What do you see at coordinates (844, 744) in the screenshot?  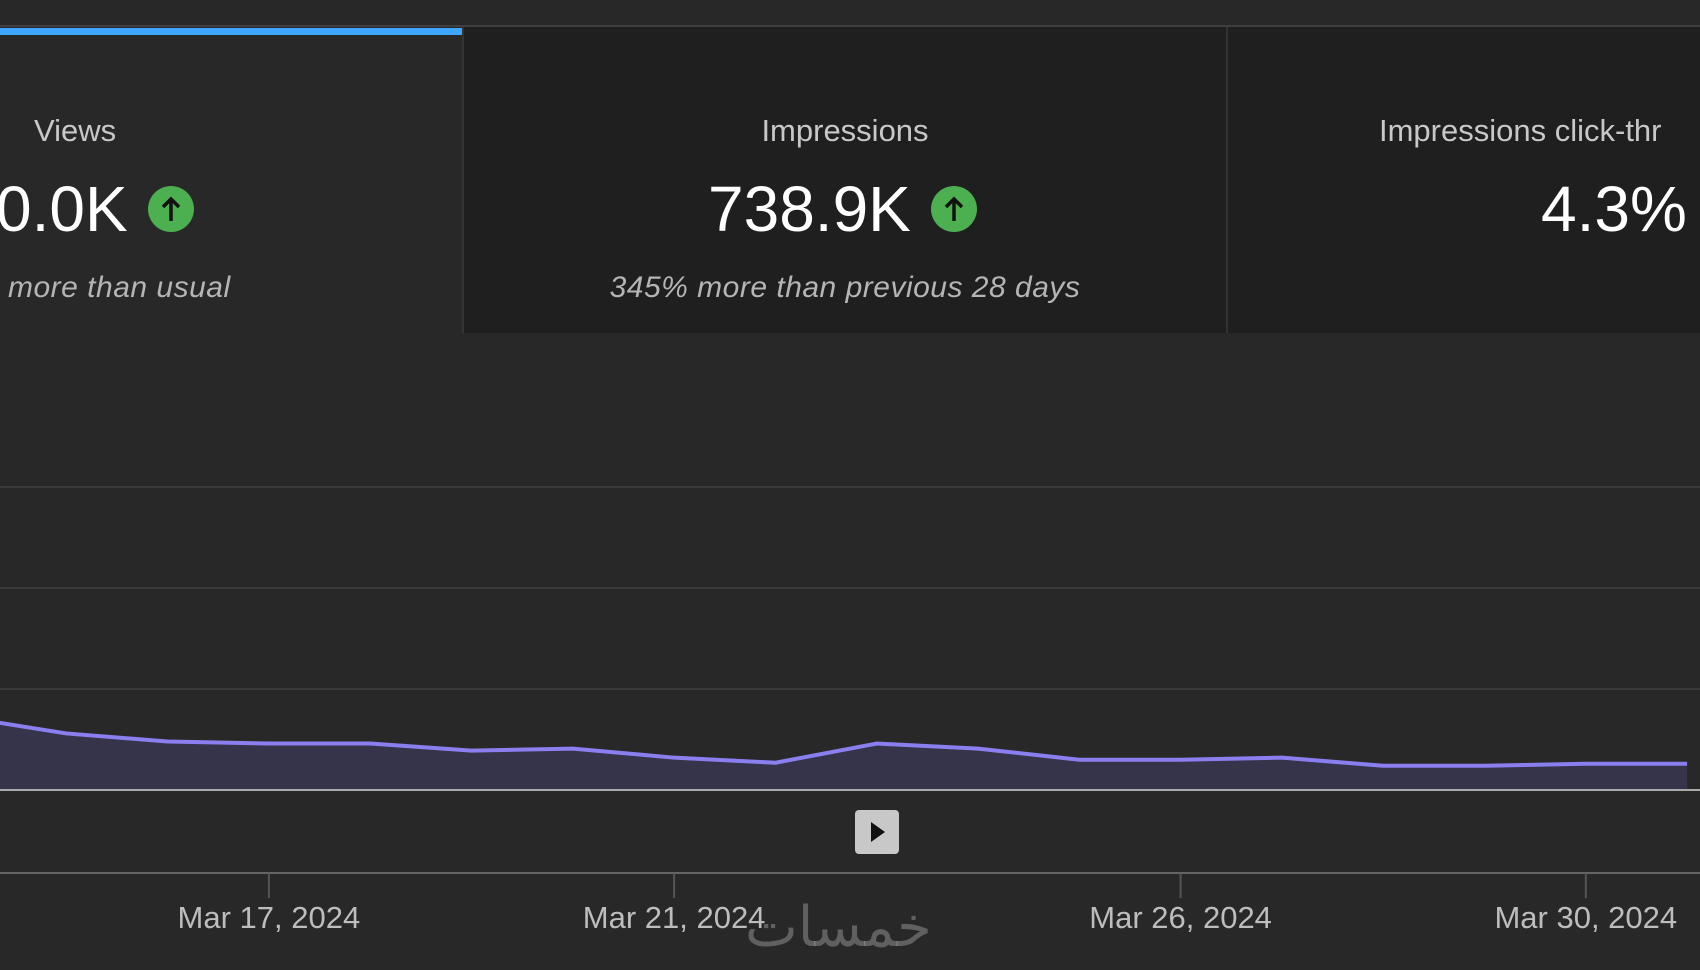 I see `series-line` at bounding box center [844, 744].